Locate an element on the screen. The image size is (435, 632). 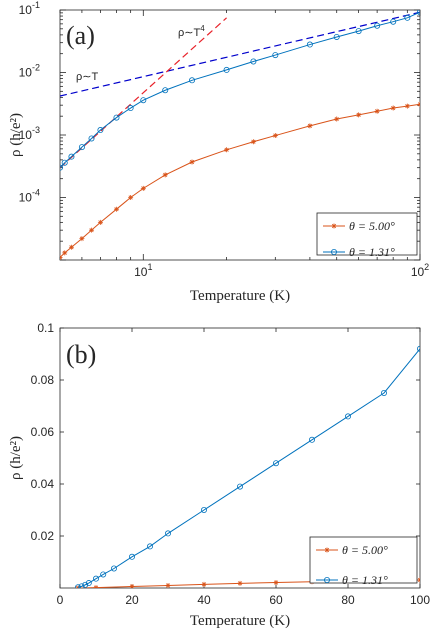
x-tick-label: 10² is located at coordinates (420, 270).